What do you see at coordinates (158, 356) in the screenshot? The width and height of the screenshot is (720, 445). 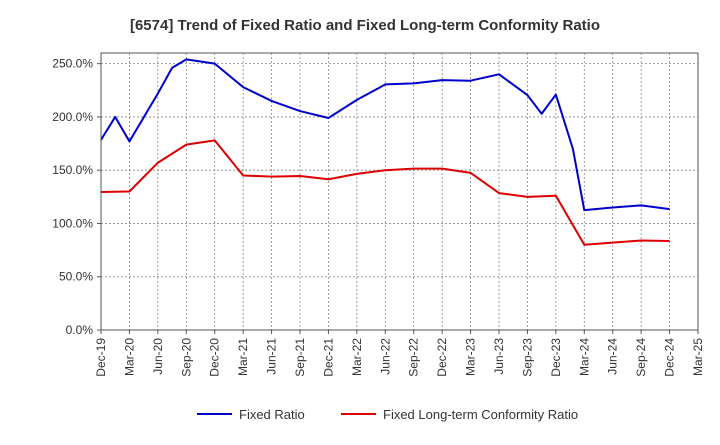 I see `x-tick-label: Jun-20` at bounding box center [158, 356].